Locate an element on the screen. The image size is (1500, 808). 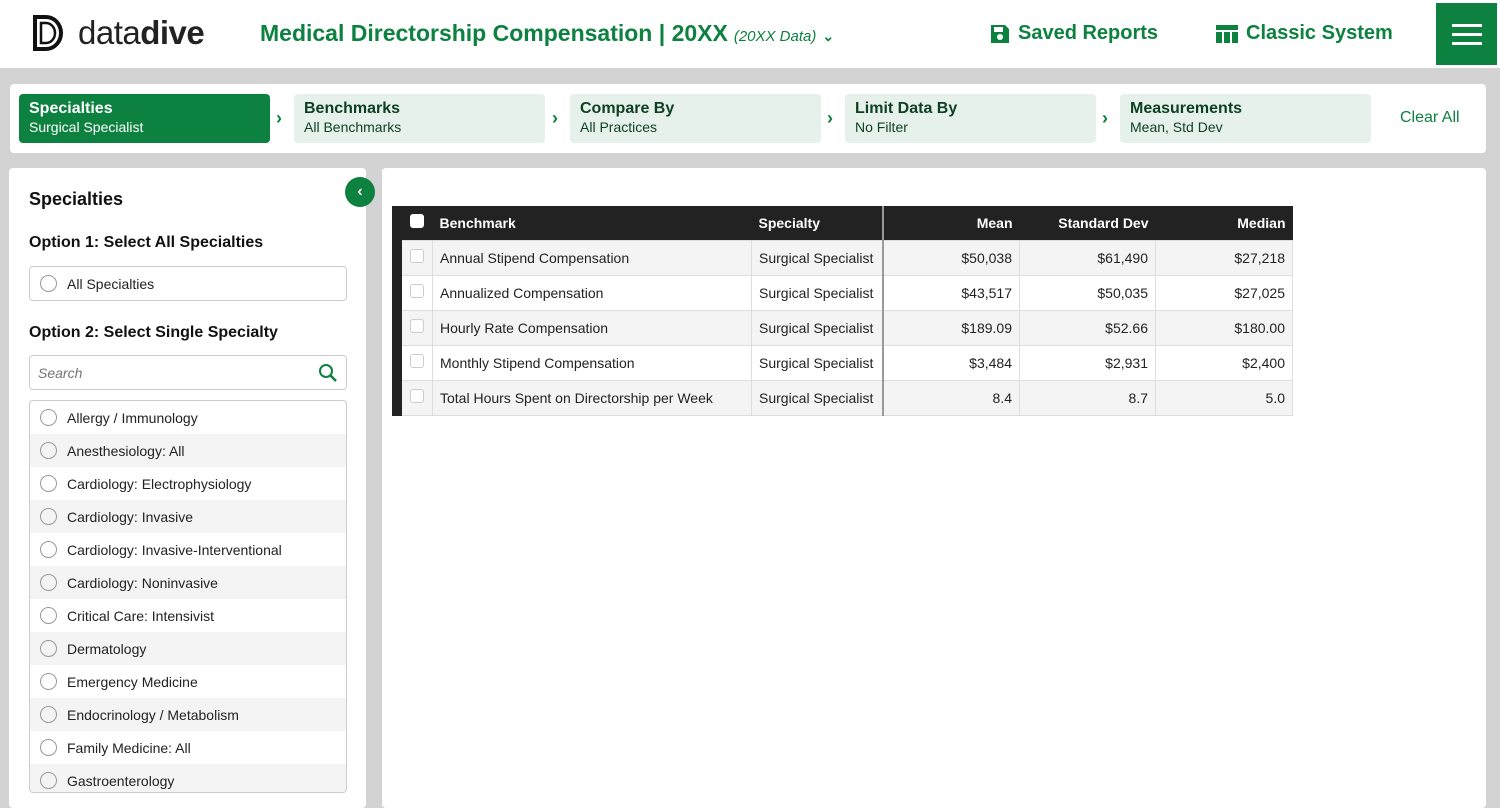
step-title: Specialties is located at coordinates (71, 108).